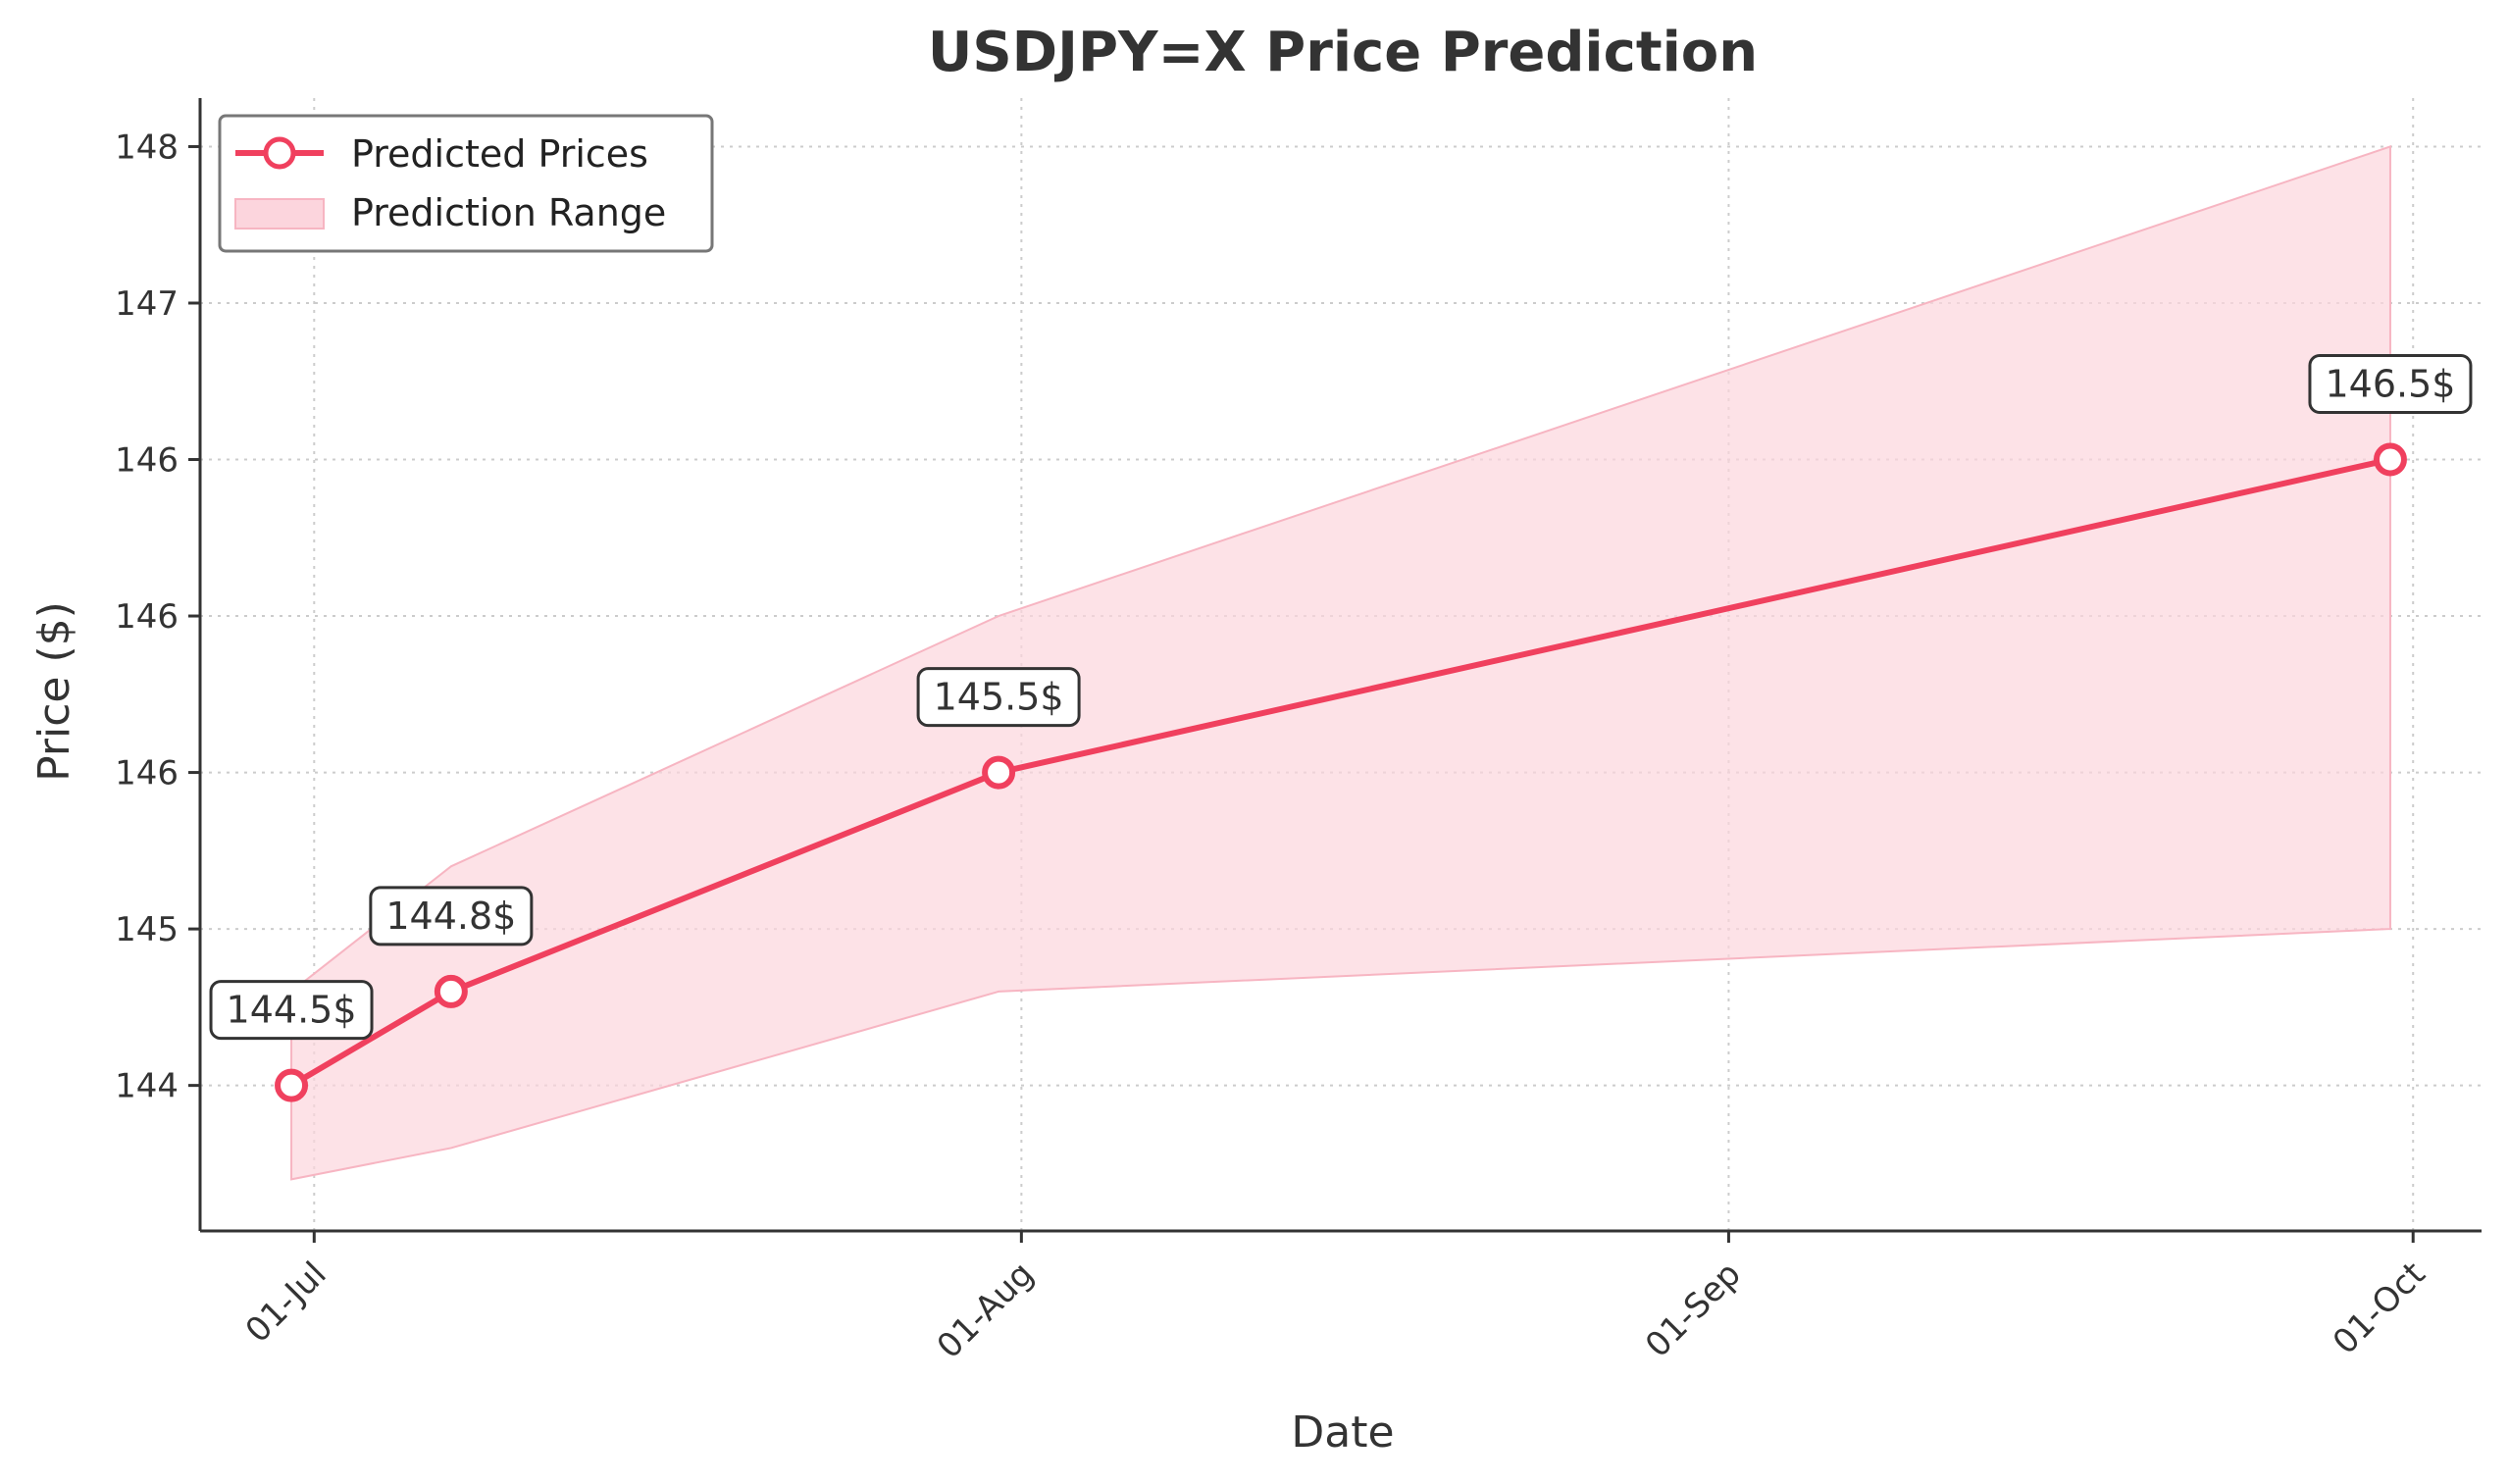 Image resolution: width=2509 pixels, height=1484 pixels. Describe the element at coordinates (147, 1086) in the screenshot. I see `y-tick-label-0: 144` at that location.